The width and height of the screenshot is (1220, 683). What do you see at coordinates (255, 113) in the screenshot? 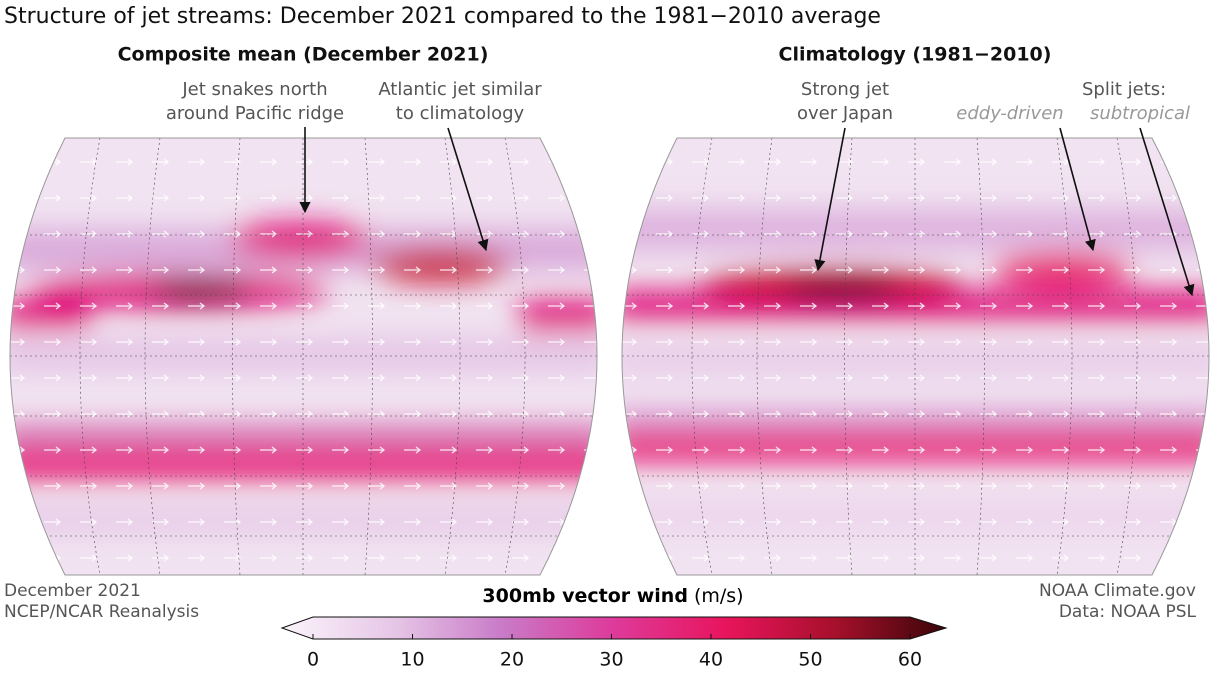
I see `annotation: around Pacific ridge` at bounding box center [255, 113].